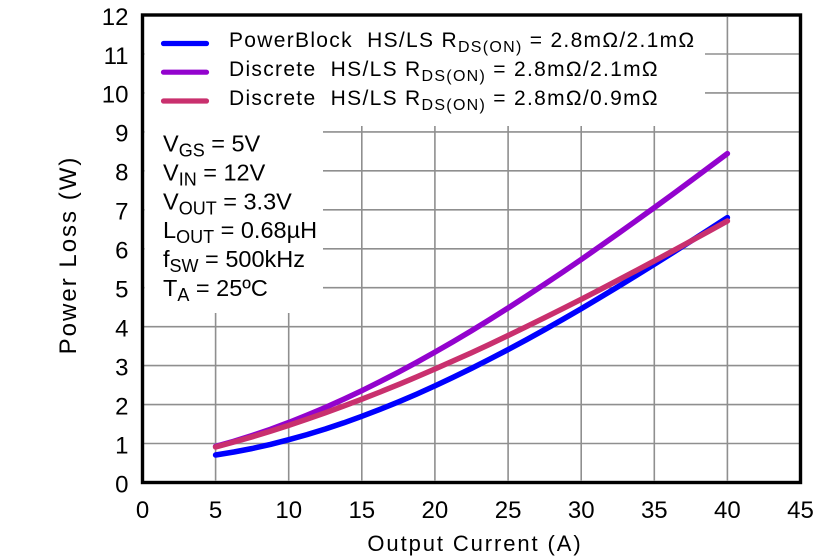 The width and height of the screenshot is (839, 559). What do you see at coordinates (68, 255) in the screenshot?
I see `svg-text: Power Loss (W)` at bounding box center [68, 255].